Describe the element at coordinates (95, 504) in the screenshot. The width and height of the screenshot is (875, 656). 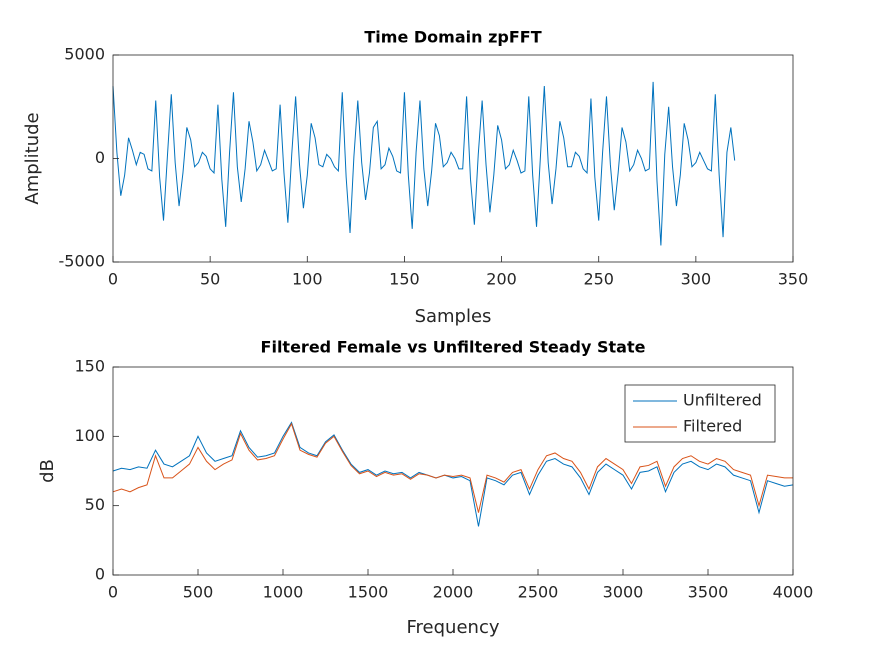
I see `y-tick-label: 50` at that location.